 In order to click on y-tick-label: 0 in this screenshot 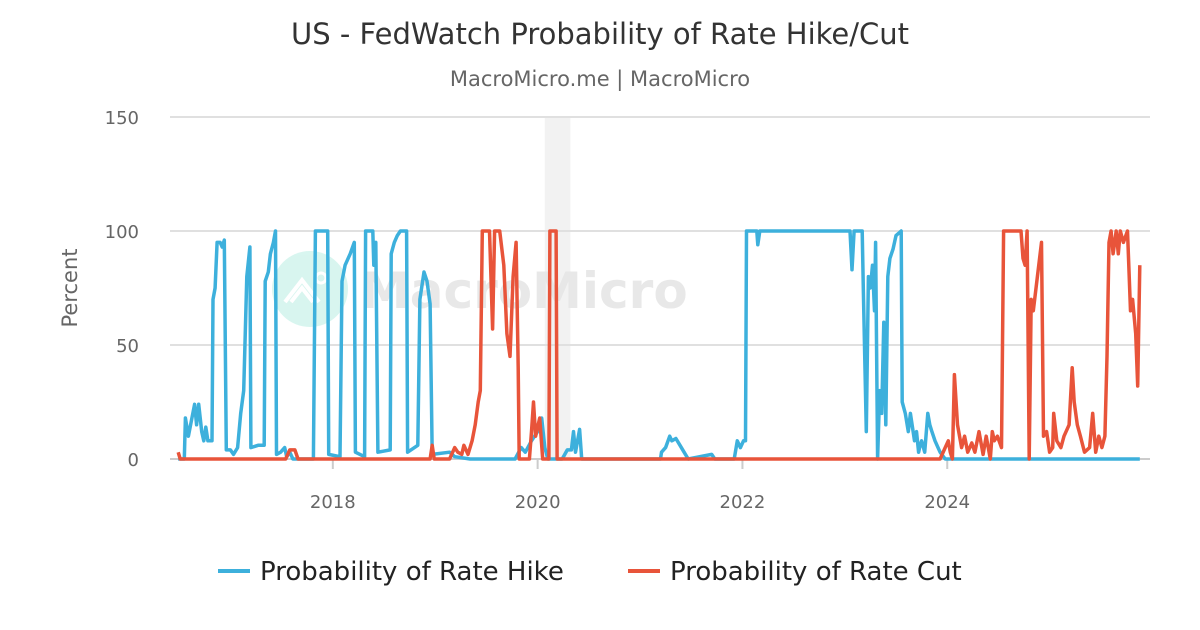, I will do `click(133, 460)`.